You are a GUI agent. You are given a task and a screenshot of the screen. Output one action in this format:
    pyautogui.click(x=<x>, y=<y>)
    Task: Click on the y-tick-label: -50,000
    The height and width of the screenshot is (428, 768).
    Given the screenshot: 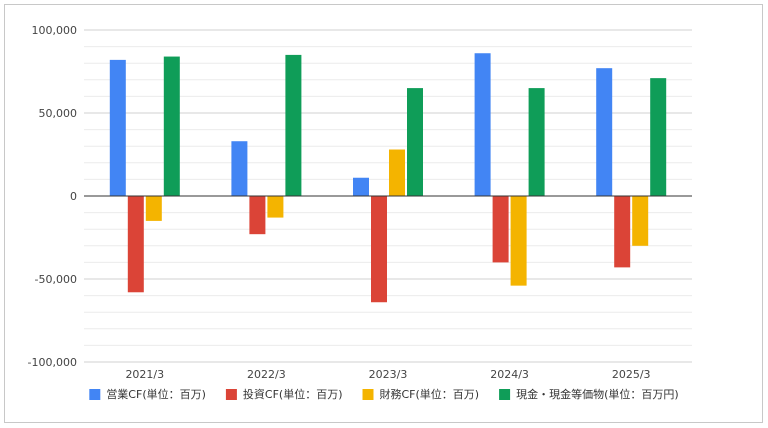 What is the action you would take?
    pyautogui.click(x=56, y=279)
    